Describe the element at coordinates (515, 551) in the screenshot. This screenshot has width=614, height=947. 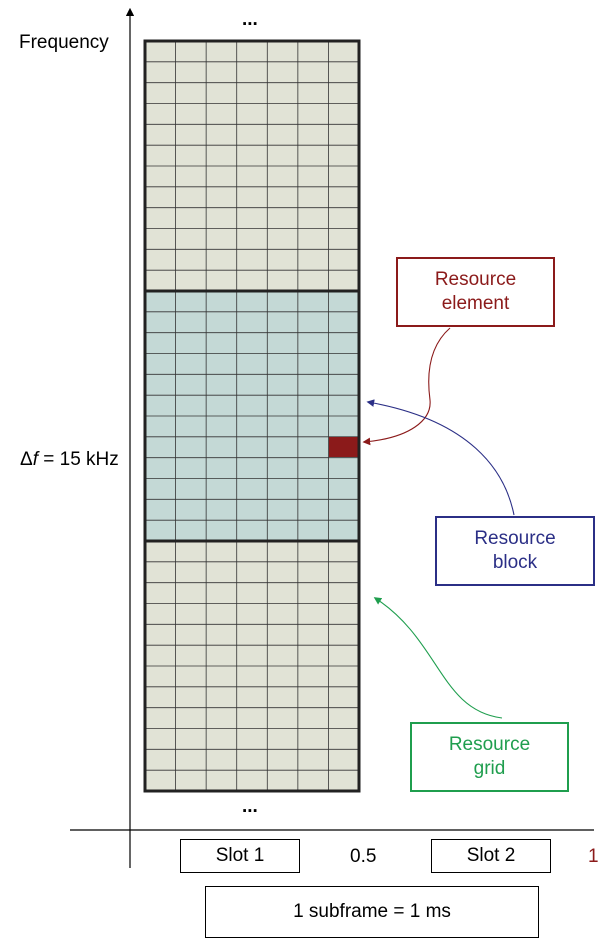
I see `resource-block-callout: Resource block` at that location.